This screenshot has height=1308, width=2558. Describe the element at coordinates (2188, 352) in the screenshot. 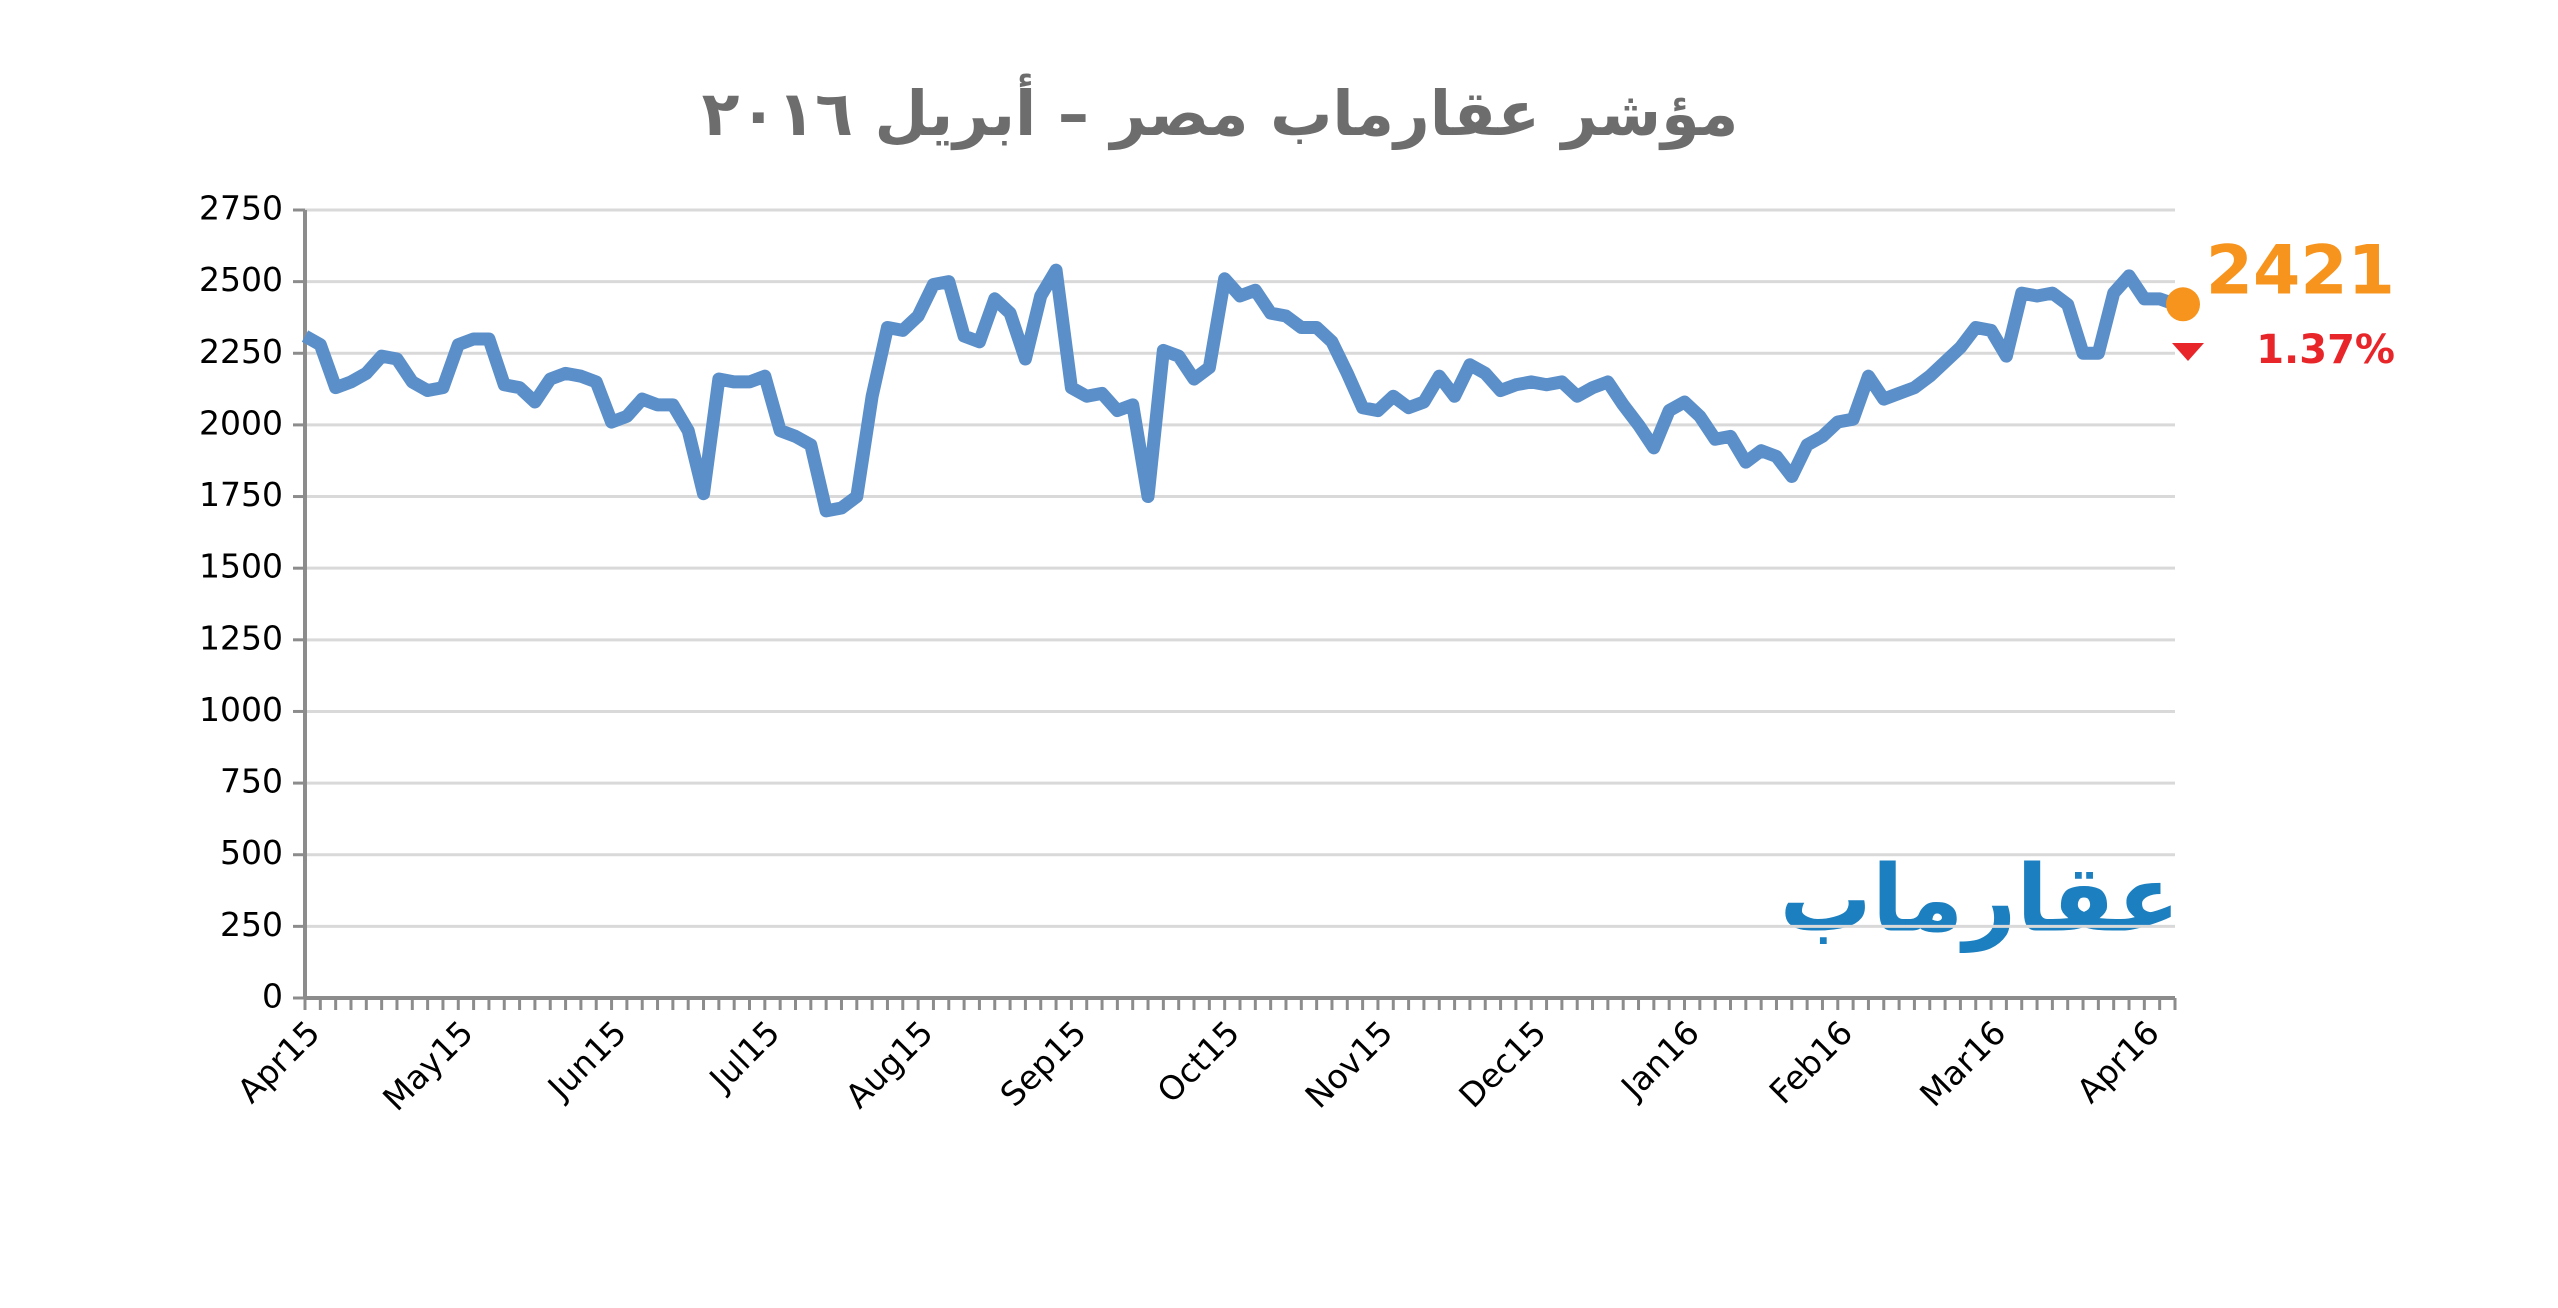

I see `down-arrow` at that location.